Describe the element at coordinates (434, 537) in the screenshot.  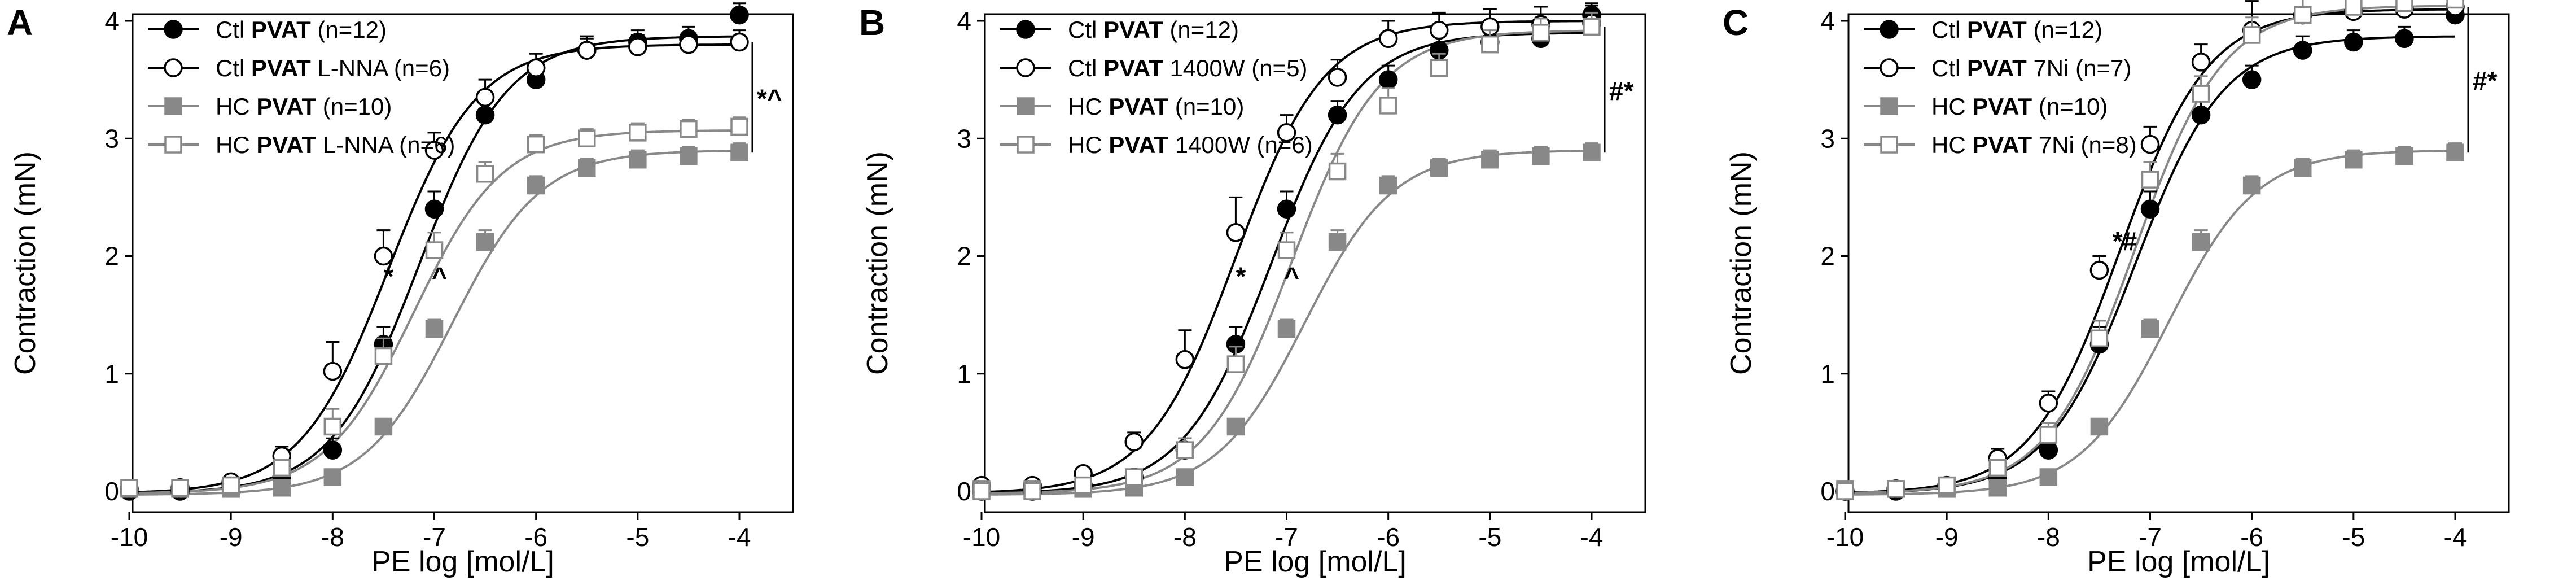
I see `x-tick-label: -7` at that location.